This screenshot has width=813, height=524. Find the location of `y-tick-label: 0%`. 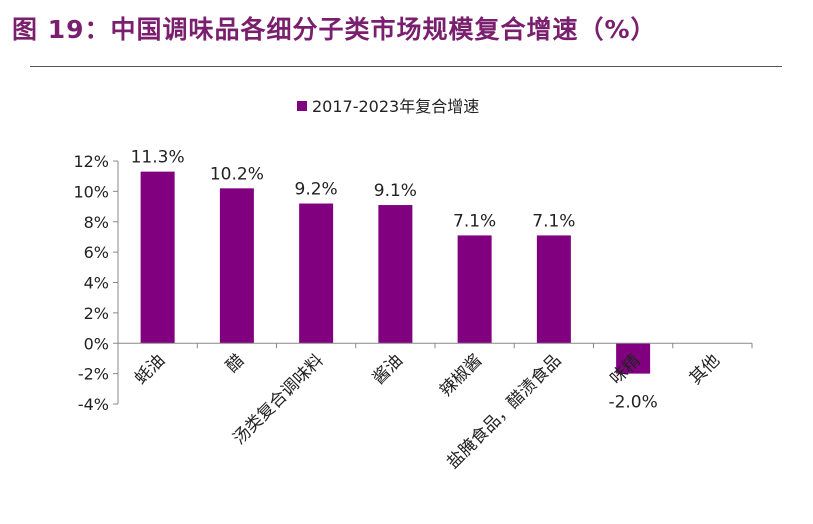

y-tick-label: 0% is located at coordinates (96, 343).